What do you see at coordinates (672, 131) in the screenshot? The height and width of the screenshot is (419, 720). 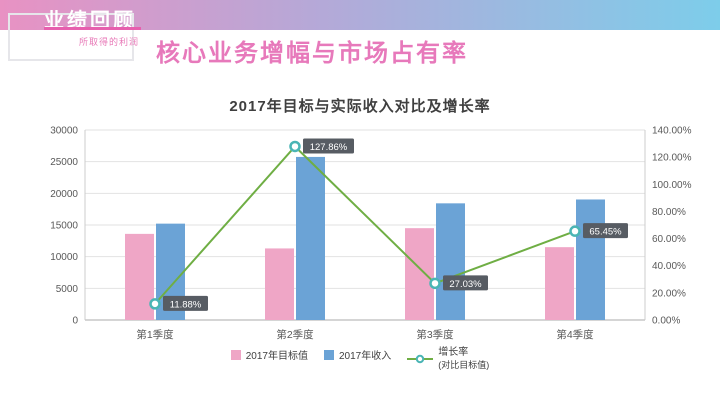 I see `right-axis-tick: 140.00%` at bounding box center [672, 131].